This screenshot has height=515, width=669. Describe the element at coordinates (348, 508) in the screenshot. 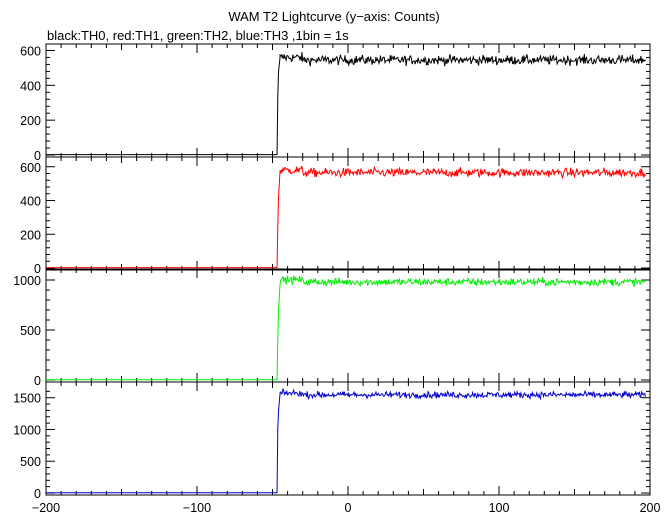

I see `x-tick-label: 0` at that location.